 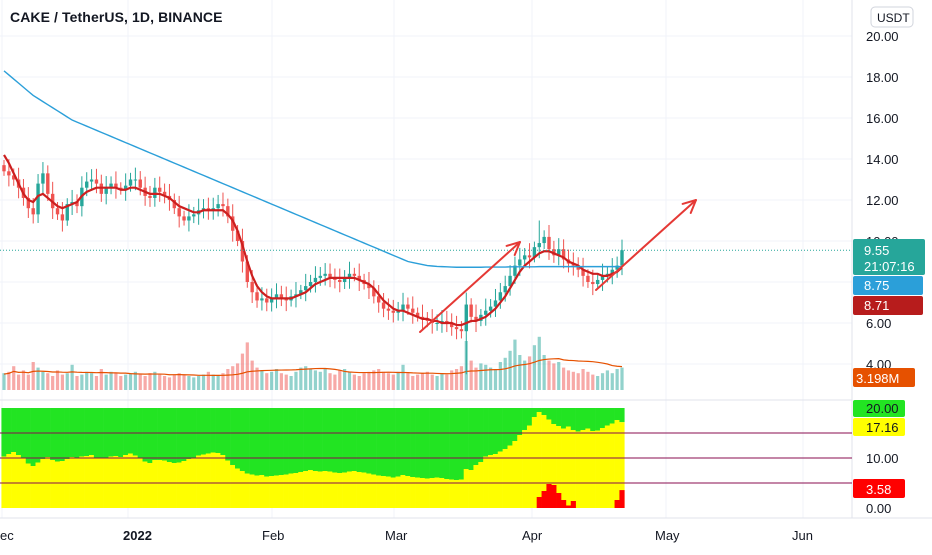 I want to click on volume-ma-line, so click(x=313, y=367).